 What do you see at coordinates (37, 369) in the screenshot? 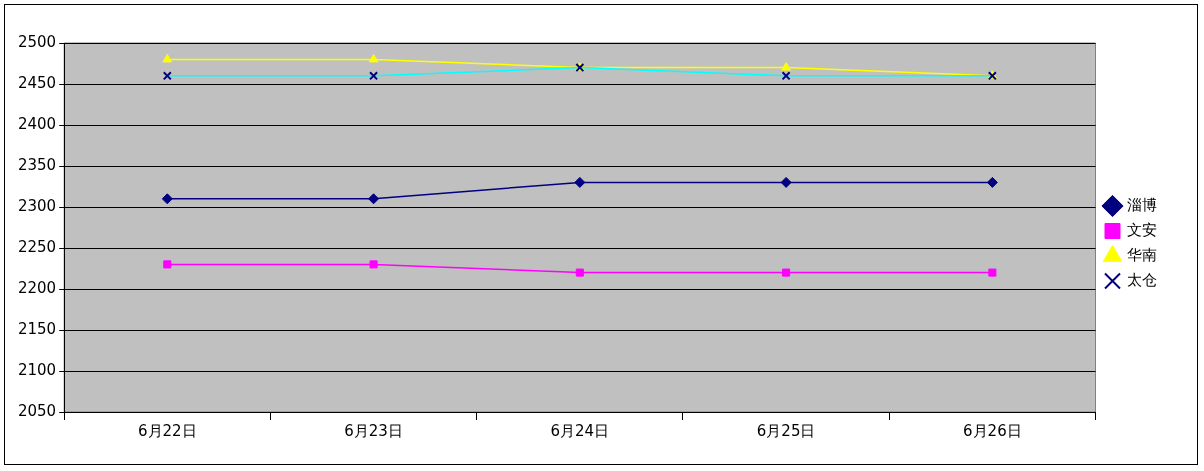
I see `y-tick-label: 2100` at bounding box center [37, 369].